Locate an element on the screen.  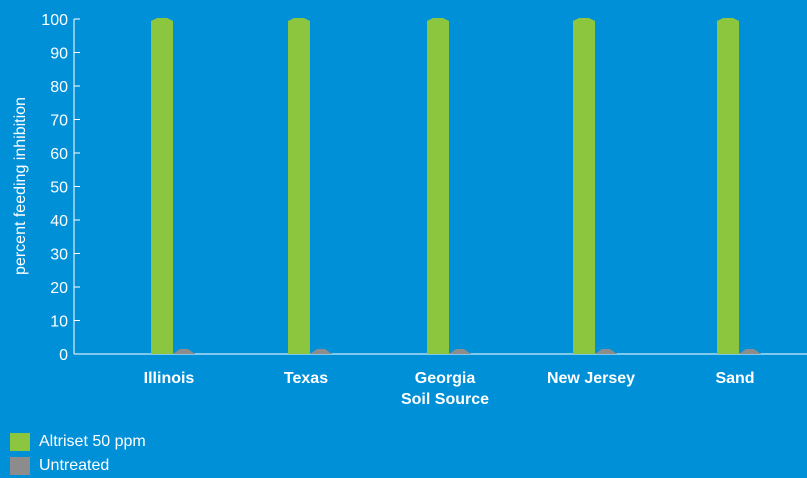
legend-item-altriset: Altriset 50 ppm is located at coordinates (78, 442).